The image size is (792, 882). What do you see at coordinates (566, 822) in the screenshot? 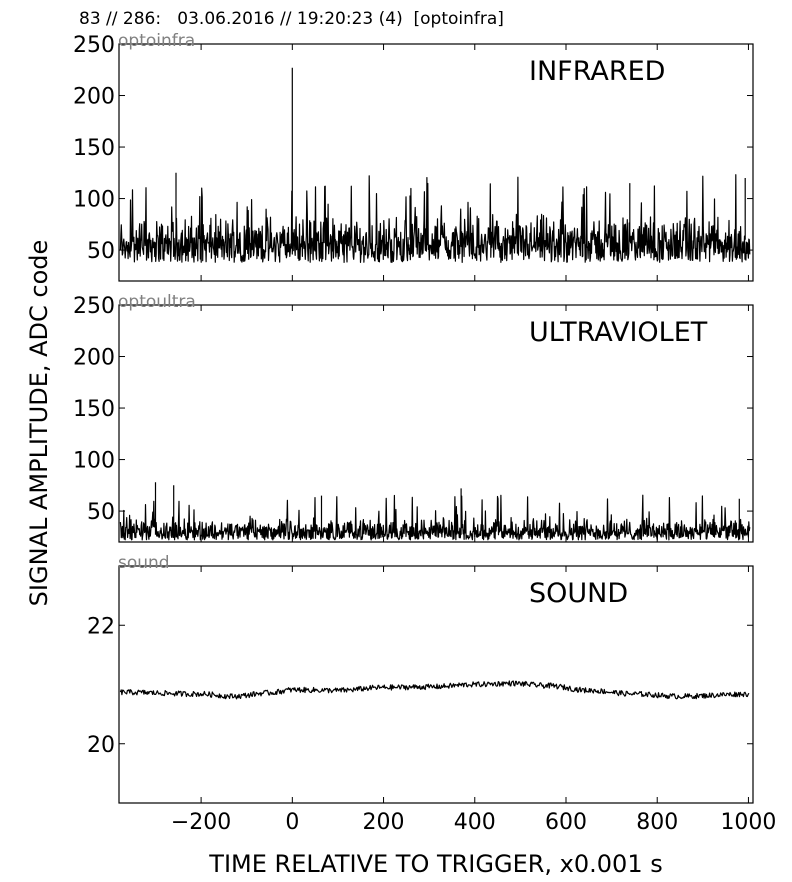
I see `x-tick-label: 600` at bounding box center [566, 822].